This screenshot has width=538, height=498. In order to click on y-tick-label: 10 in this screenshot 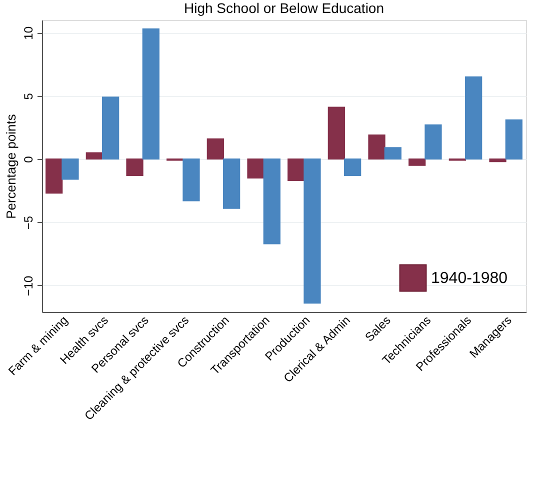, I will do `click(29, 33)`.